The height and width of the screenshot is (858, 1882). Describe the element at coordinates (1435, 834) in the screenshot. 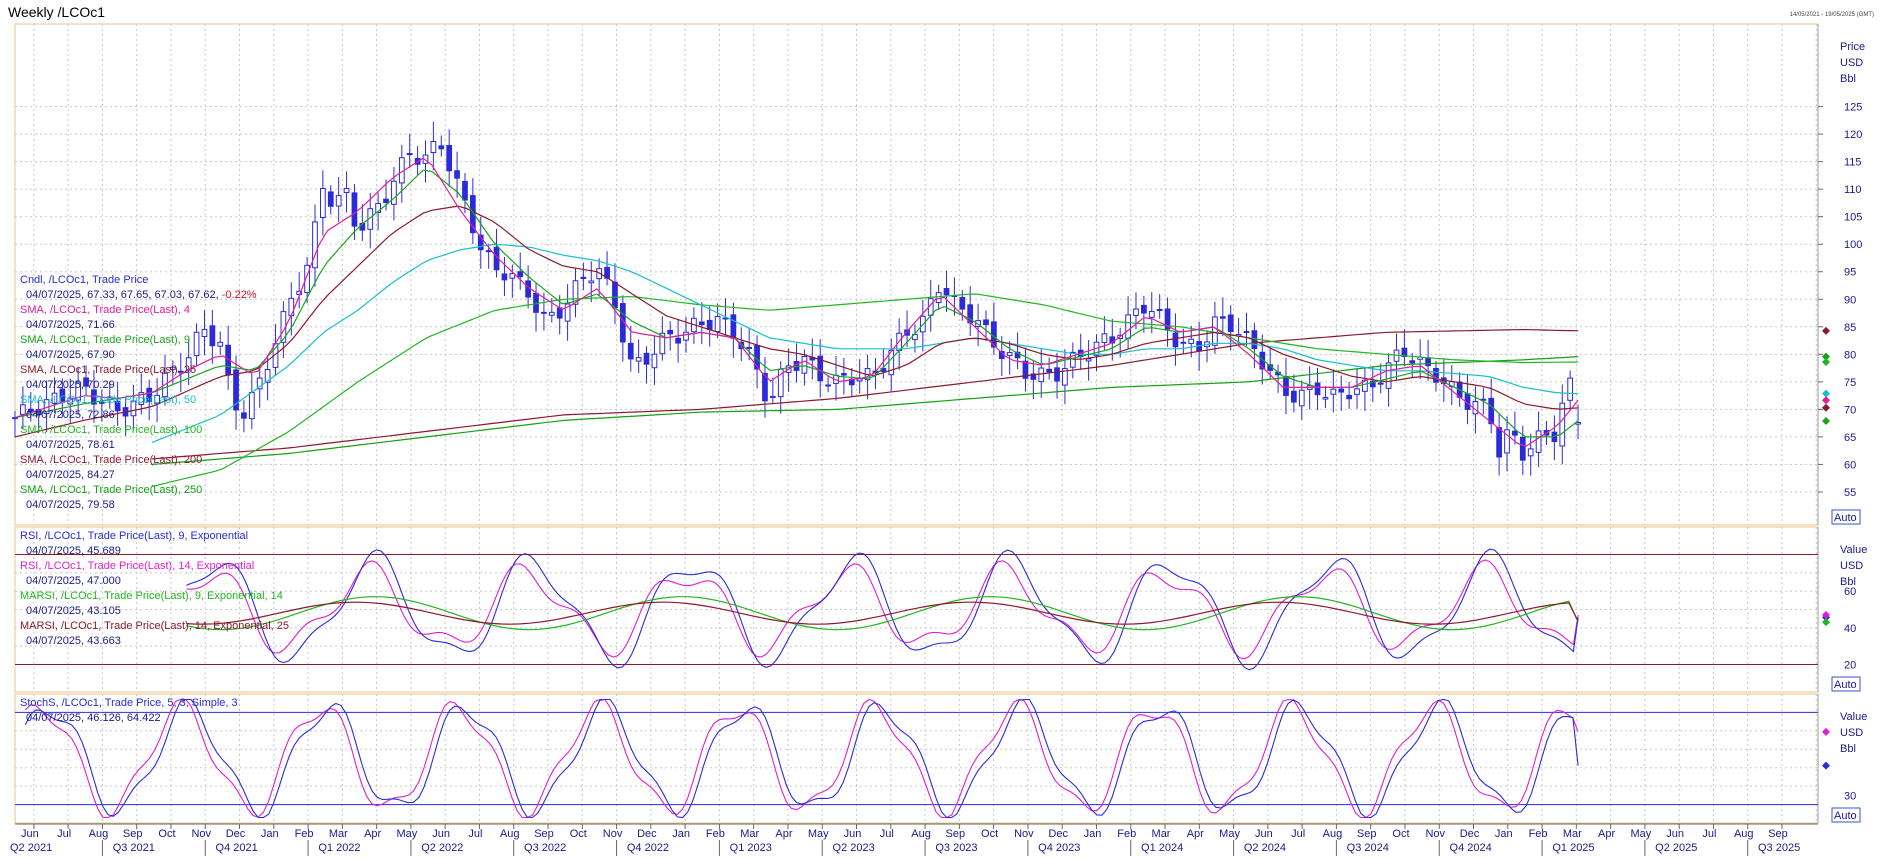

I see `x-month-label: Nov` at that location.